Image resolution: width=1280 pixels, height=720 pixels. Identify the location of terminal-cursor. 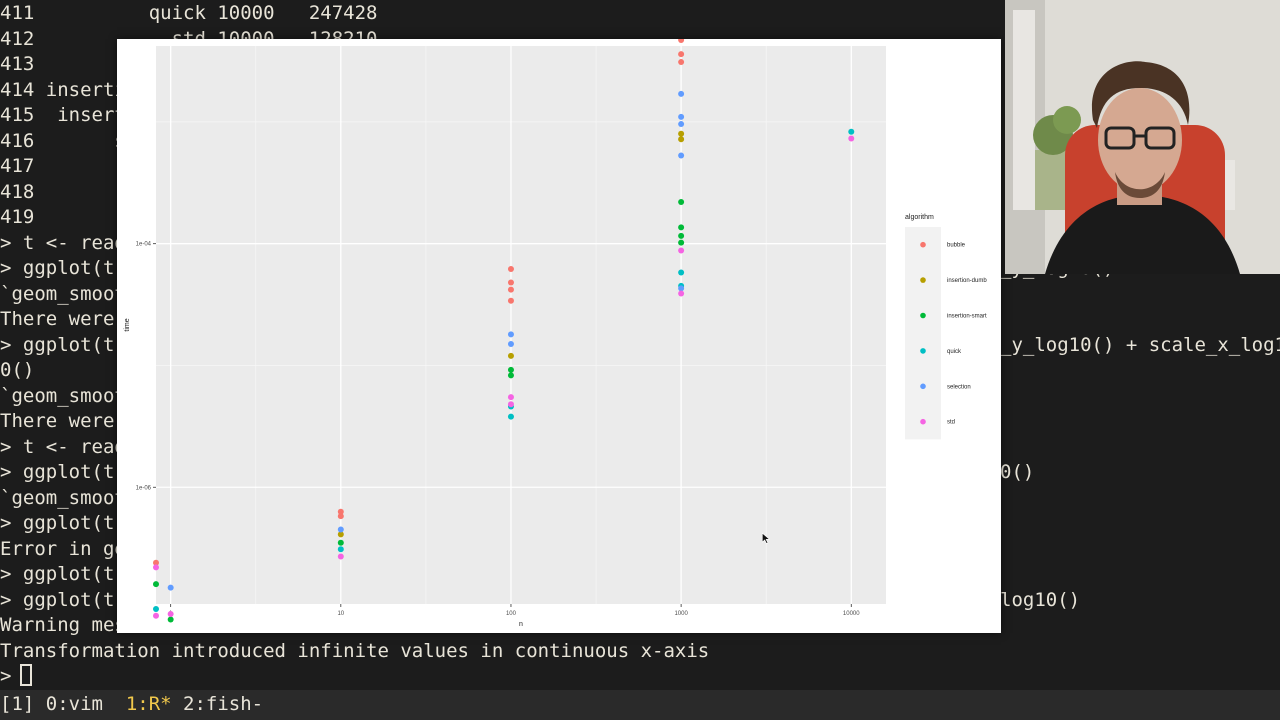
(26, 675).